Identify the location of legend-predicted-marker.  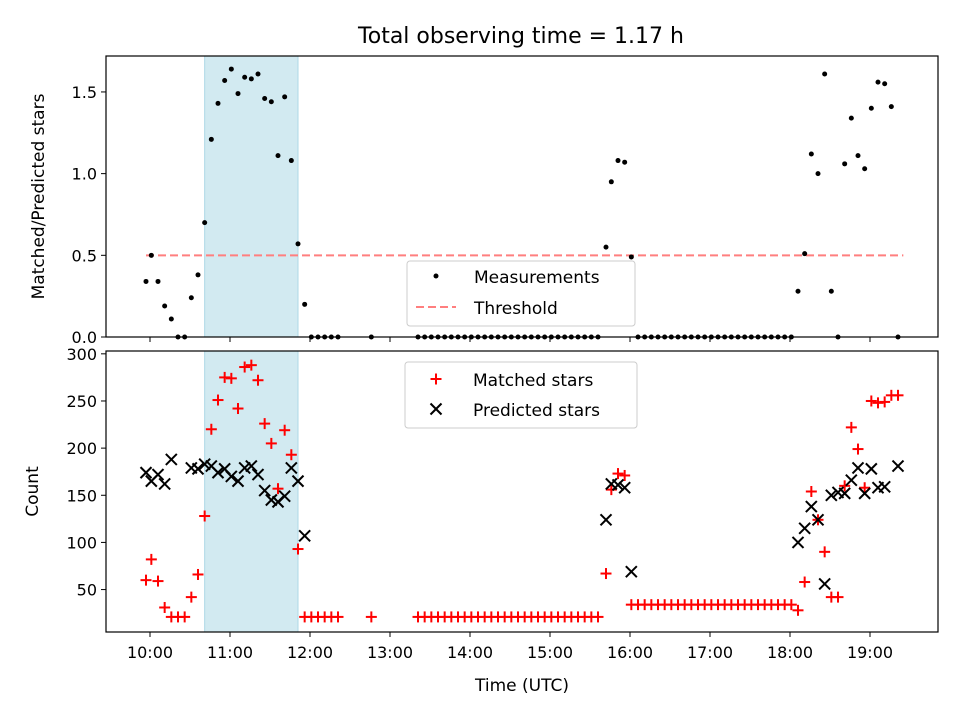
(436, 409).